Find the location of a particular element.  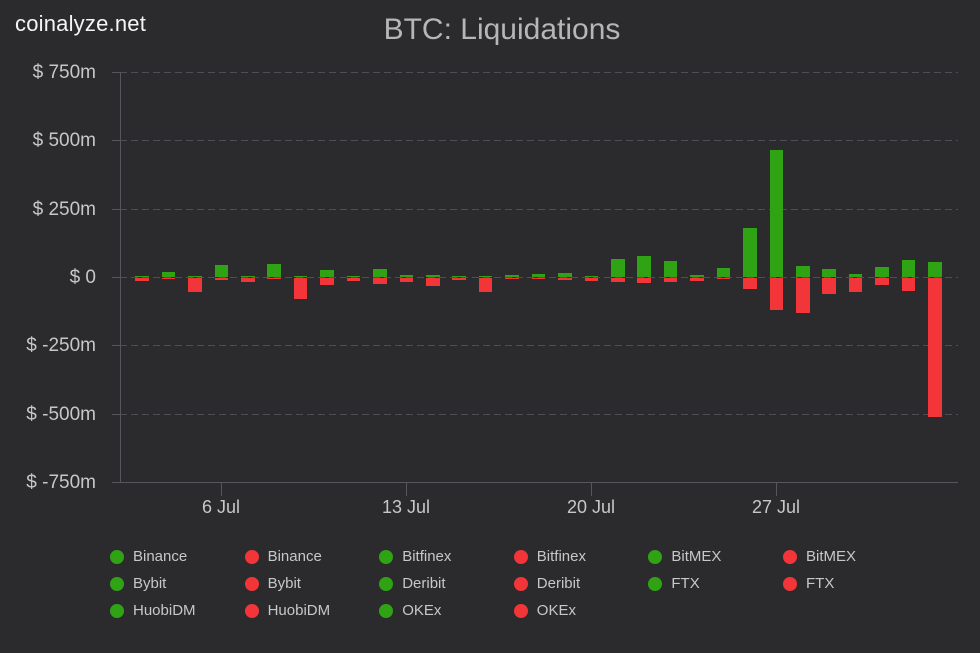

bar-long-18-Jul is located at coordinates (538, 275).